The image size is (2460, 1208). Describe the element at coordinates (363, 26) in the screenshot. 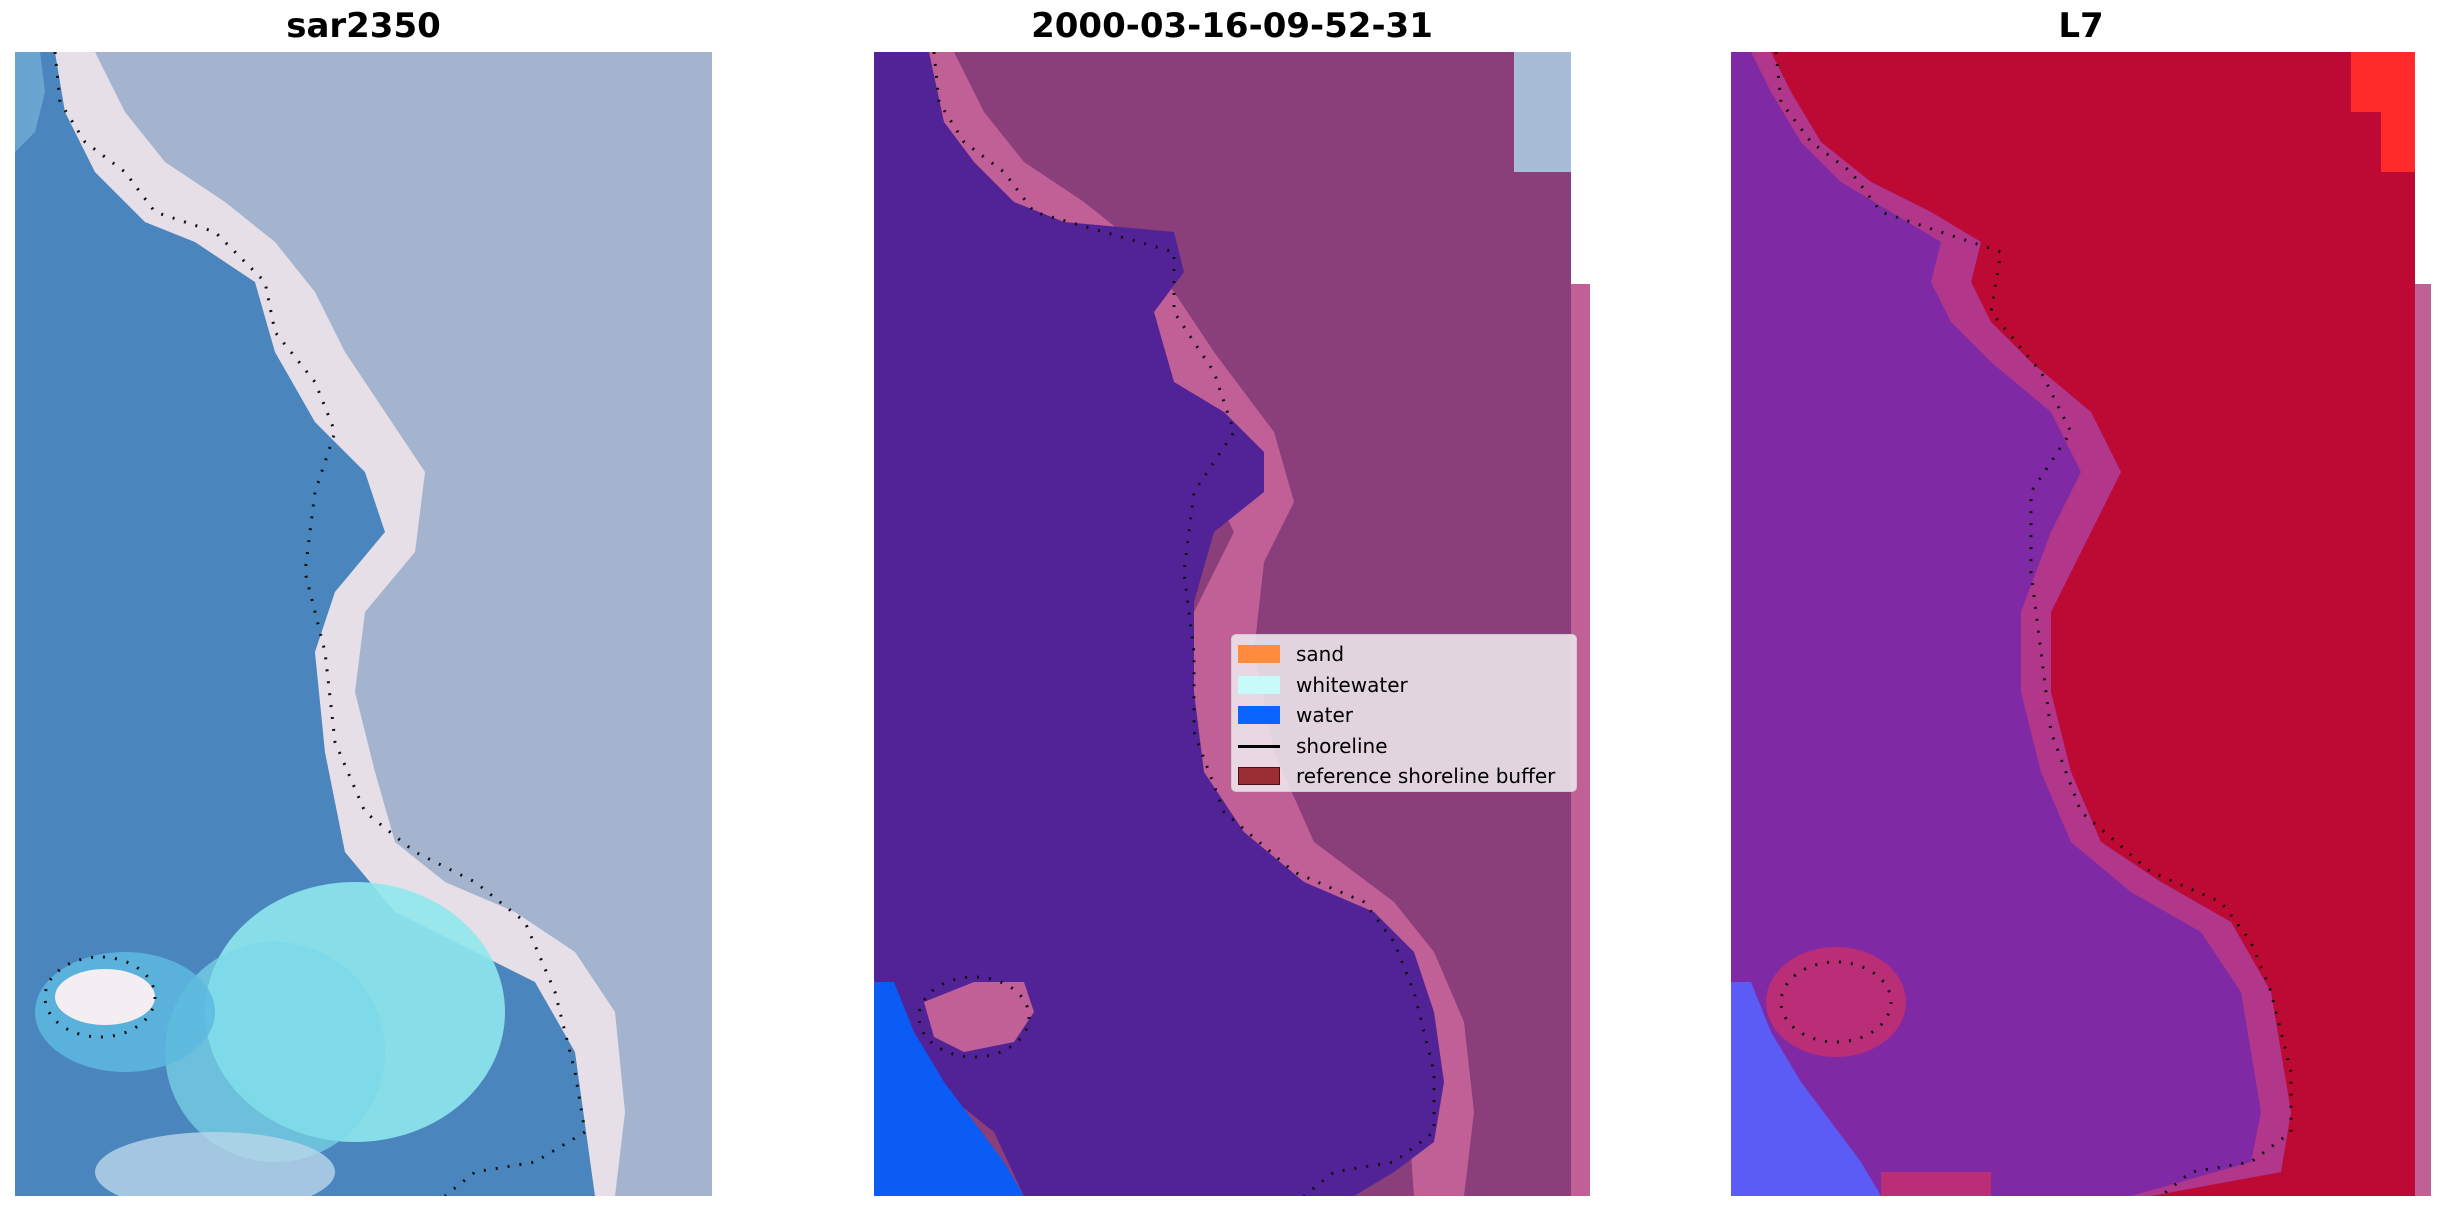

I see `panel-title-rgb: sar2350` at that location.